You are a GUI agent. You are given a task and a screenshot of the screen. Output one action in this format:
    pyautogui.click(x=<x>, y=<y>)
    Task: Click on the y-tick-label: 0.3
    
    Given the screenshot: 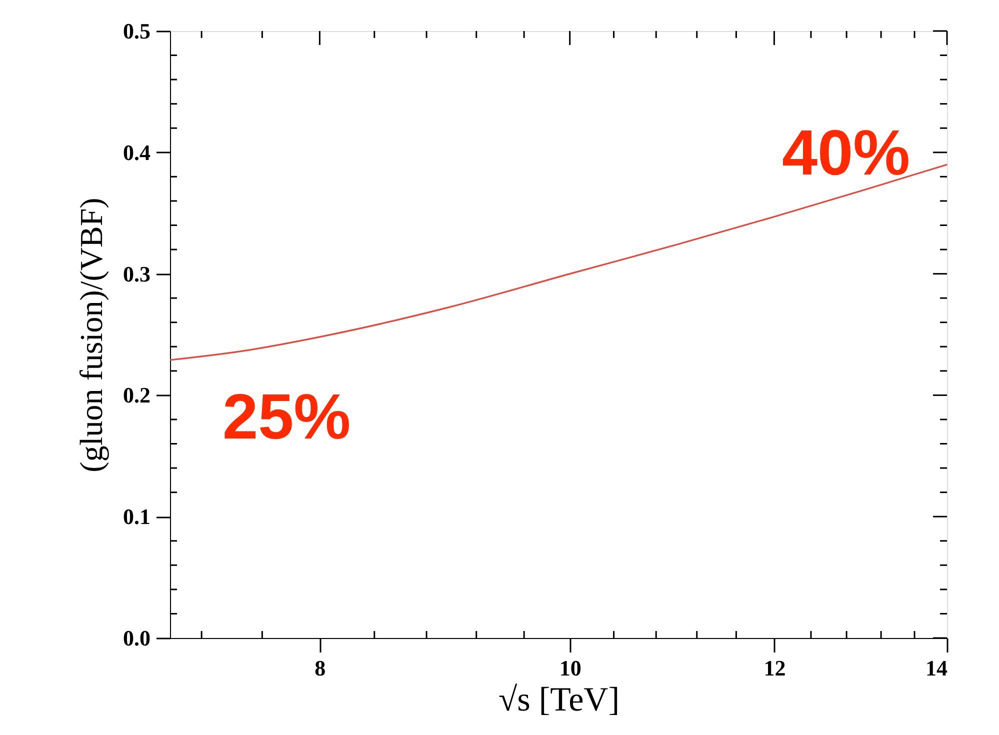 What is the action you would take?
    pyautogui.click(x=136, y=273)
    